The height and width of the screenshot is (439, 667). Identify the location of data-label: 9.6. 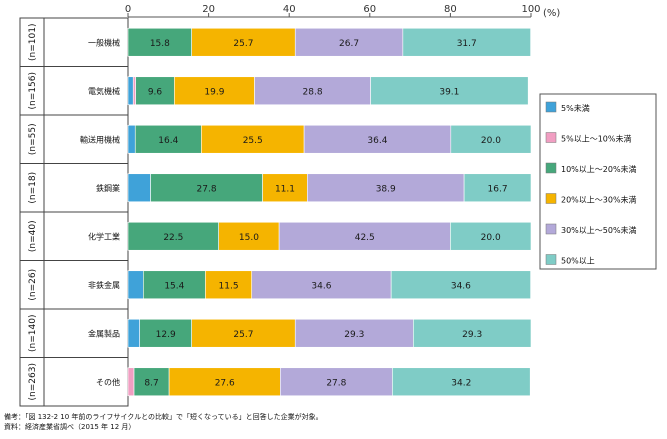
(155, 92).